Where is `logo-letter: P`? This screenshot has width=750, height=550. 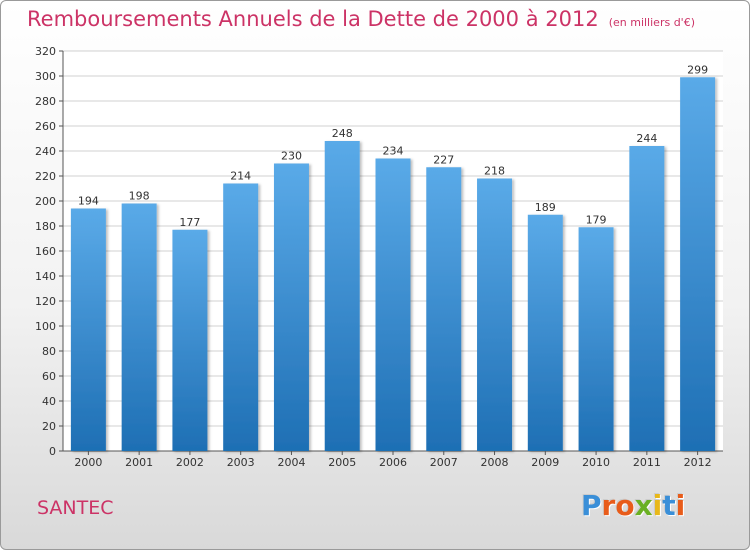
logo-letter: P is located at coordinates (591, 505).